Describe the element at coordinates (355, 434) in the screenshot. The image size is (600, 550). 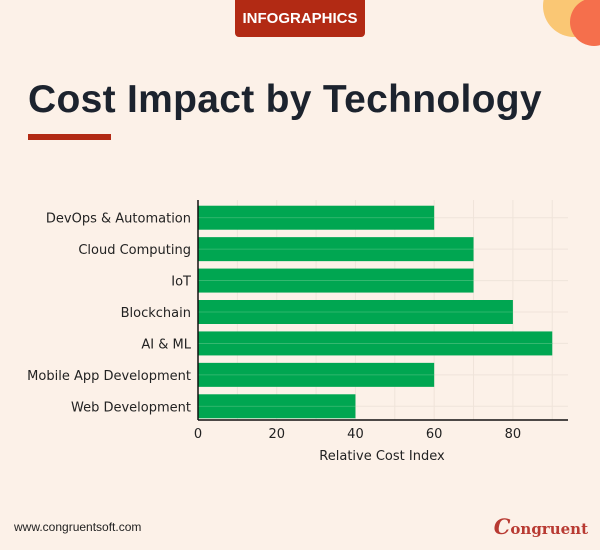
I see `x-tick-label: 40` at that location.